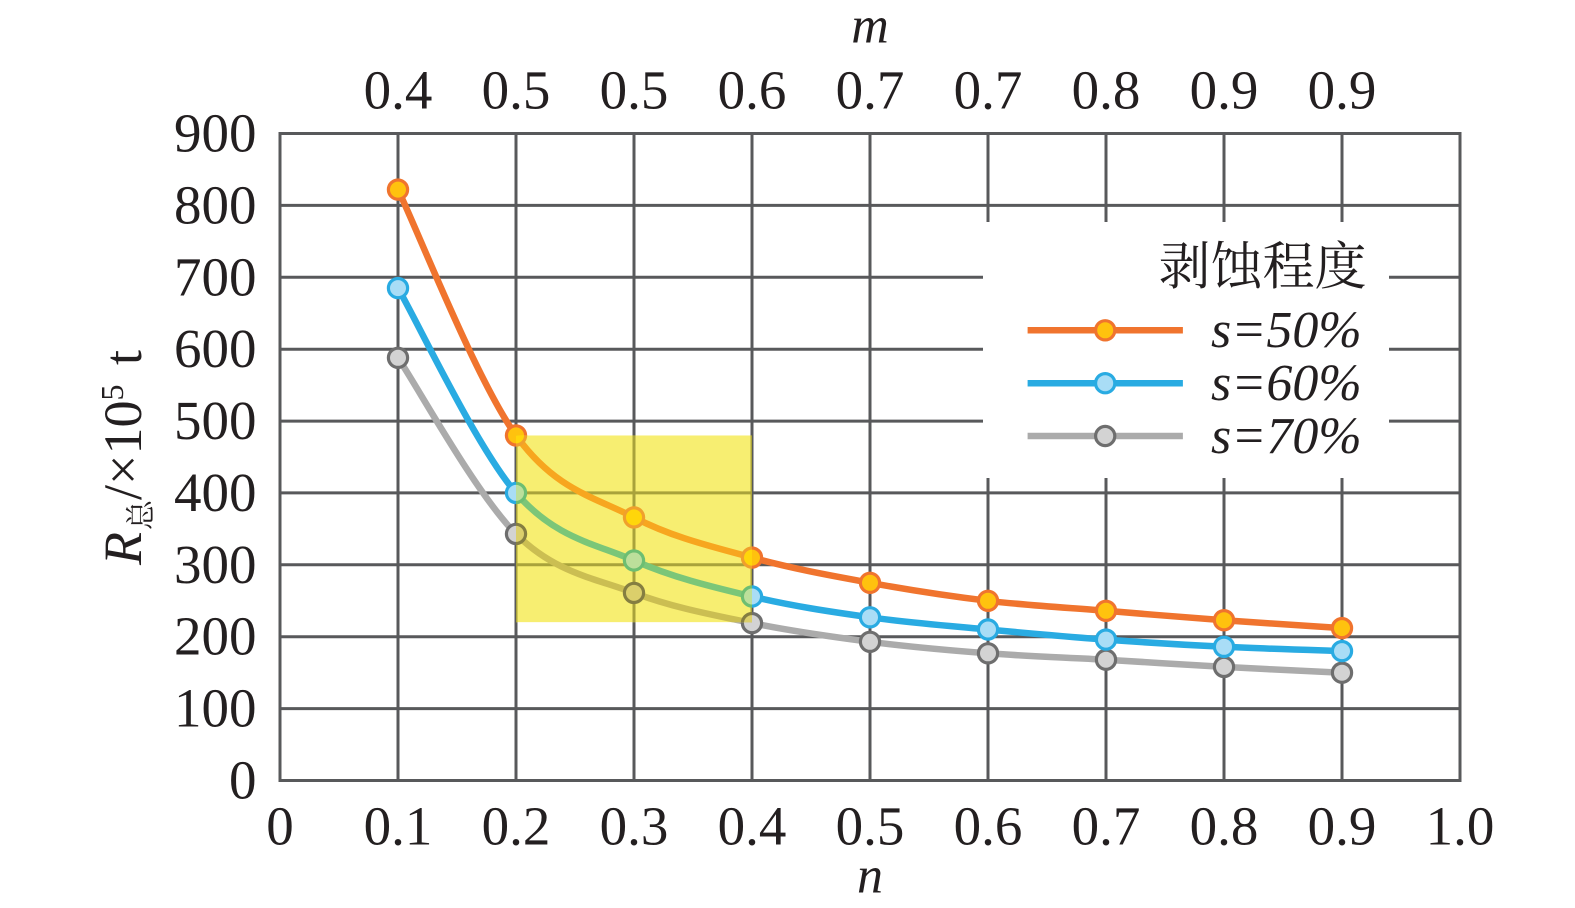  Describe the element at coordinates (1286, 330) in the screenshot. I see `svg-text: s=50%` at that location.